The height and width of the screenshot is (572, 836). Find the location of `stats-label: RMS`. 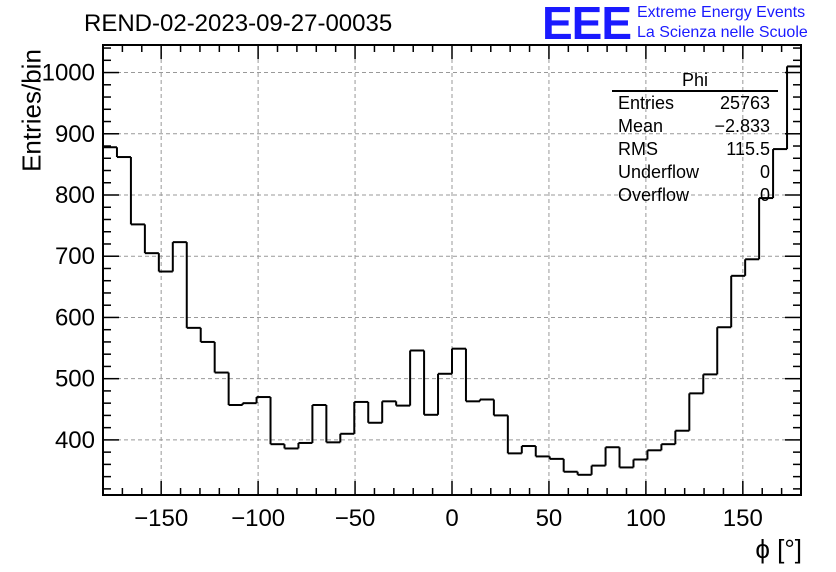

stats-label: RMS is located at coordinates (638, 149).